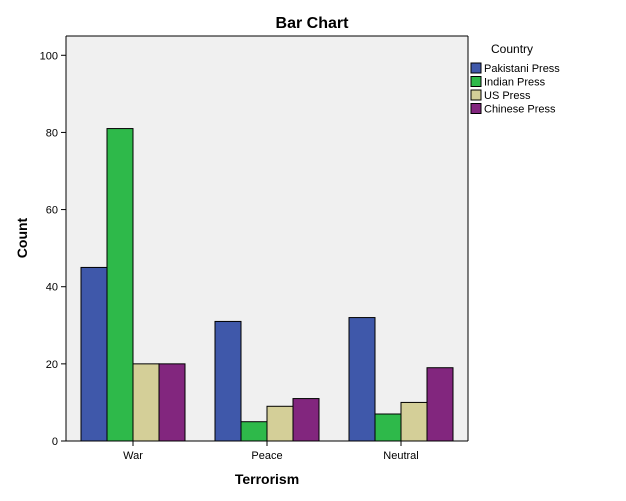  What do you see at coordinates (52, 211) in the screenshot?
I see `y-tick-label: 60` at bounding box center [52, 211].